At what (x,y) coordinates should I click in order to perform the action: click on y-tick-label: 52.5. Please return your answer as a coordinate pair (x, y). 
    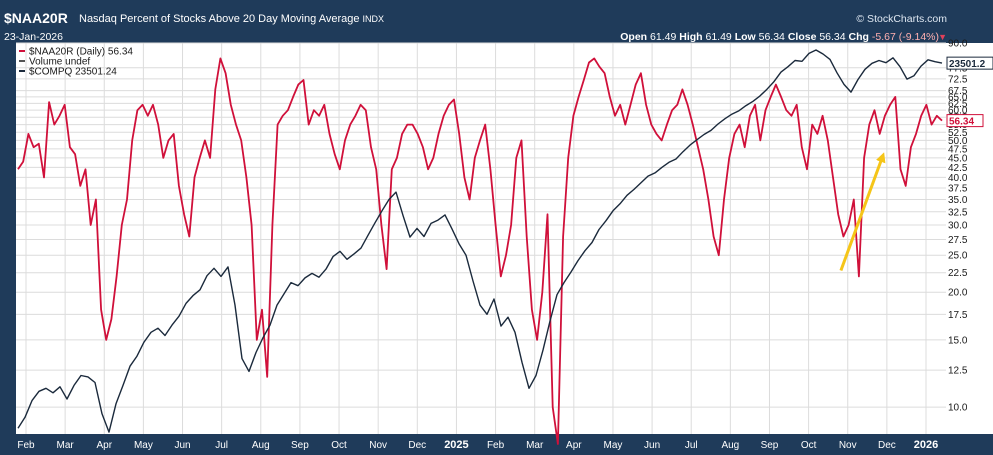
    Looking at the image, I should click on (958, 133).